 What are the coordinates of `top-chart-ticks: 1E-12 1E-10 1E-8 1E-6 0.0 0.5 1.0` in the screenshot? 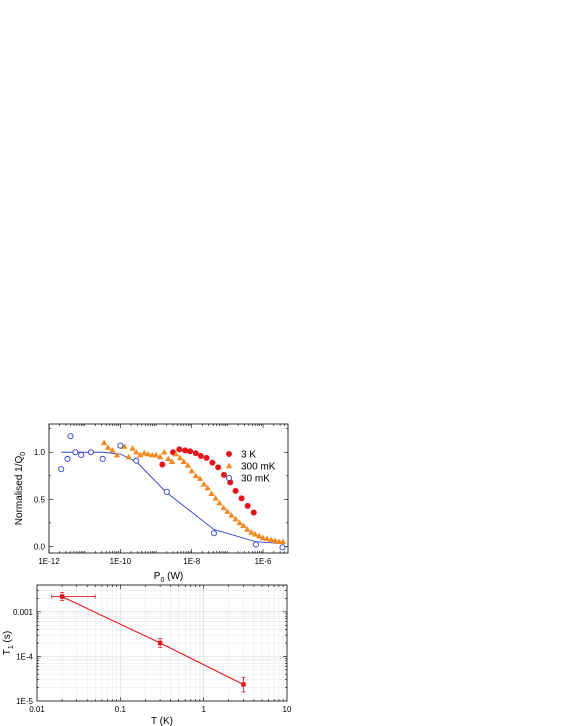 It's located at (161, 495).